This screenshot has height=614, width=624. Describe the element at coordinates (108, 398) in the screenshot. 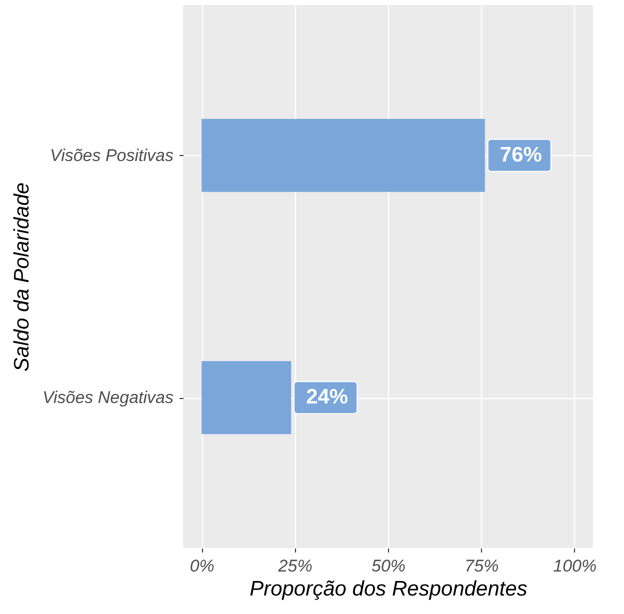

I see `y-tick-label: Visões Negativas` at that location.